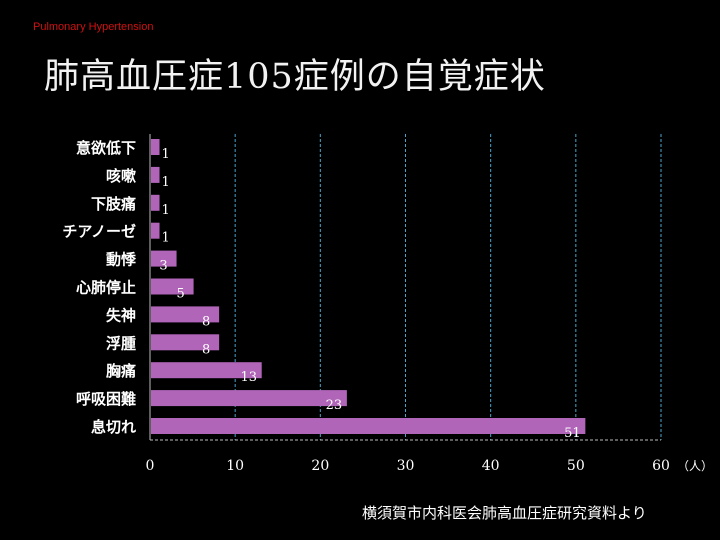 Image resolution: width=720 pixels, height=540 pixels. I want to click on data-label: 23, so click(334, 405).